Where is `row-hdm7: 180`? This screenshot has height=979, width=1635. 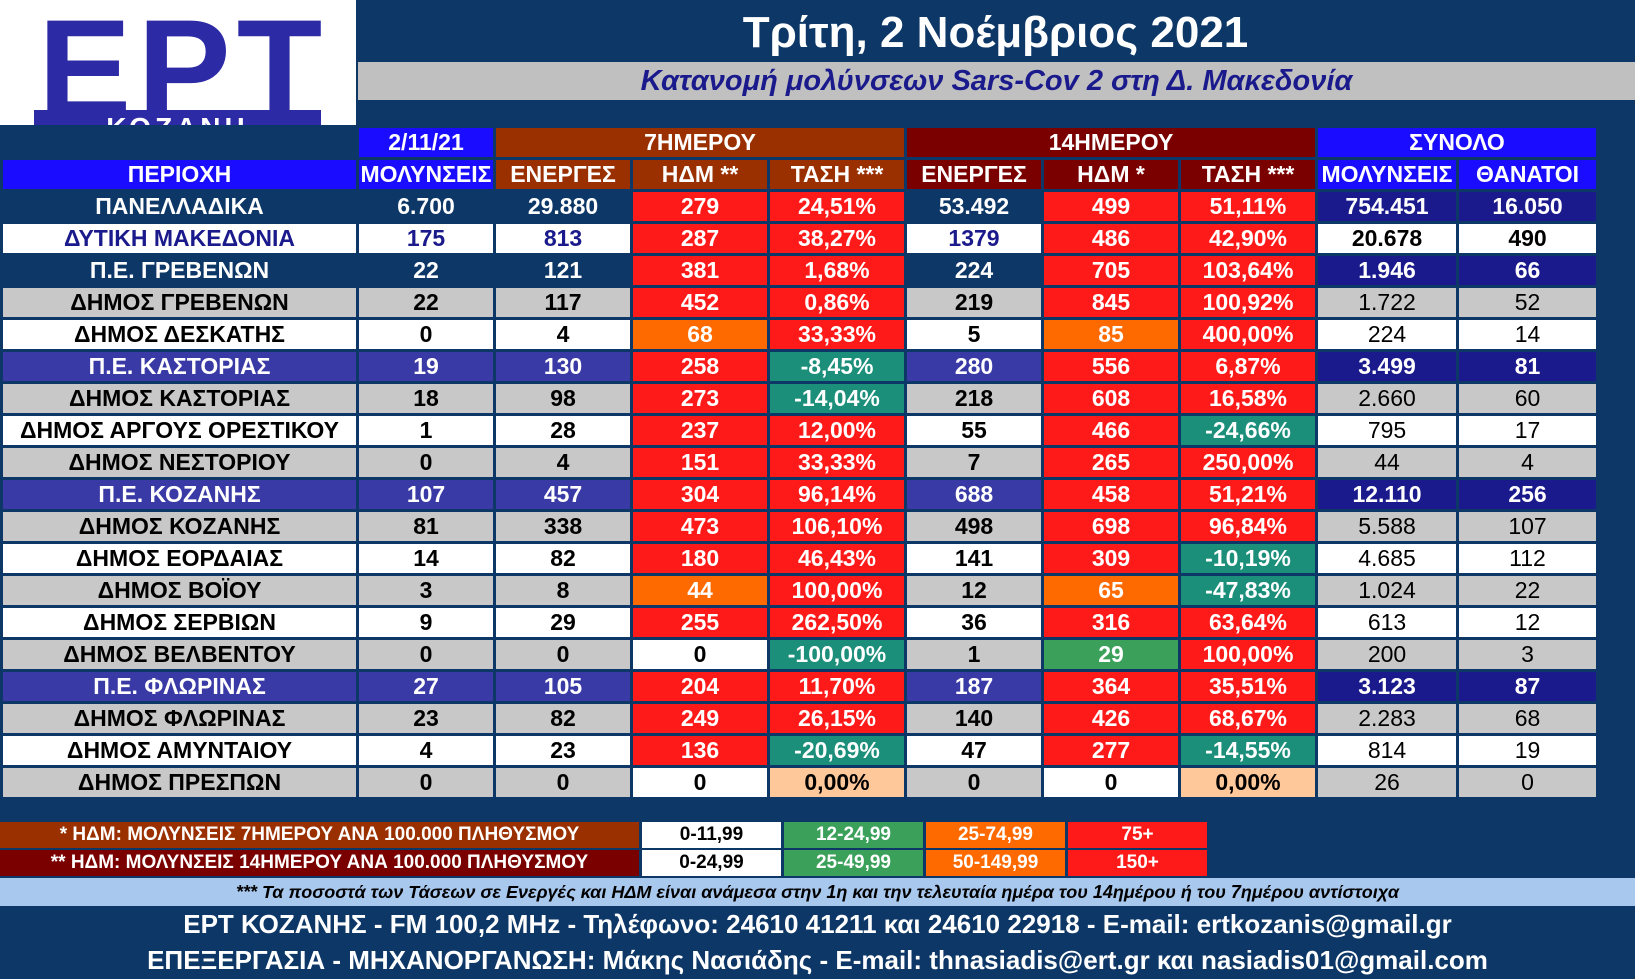
row-hdm7: 180 is located at coordinates (700, 558).